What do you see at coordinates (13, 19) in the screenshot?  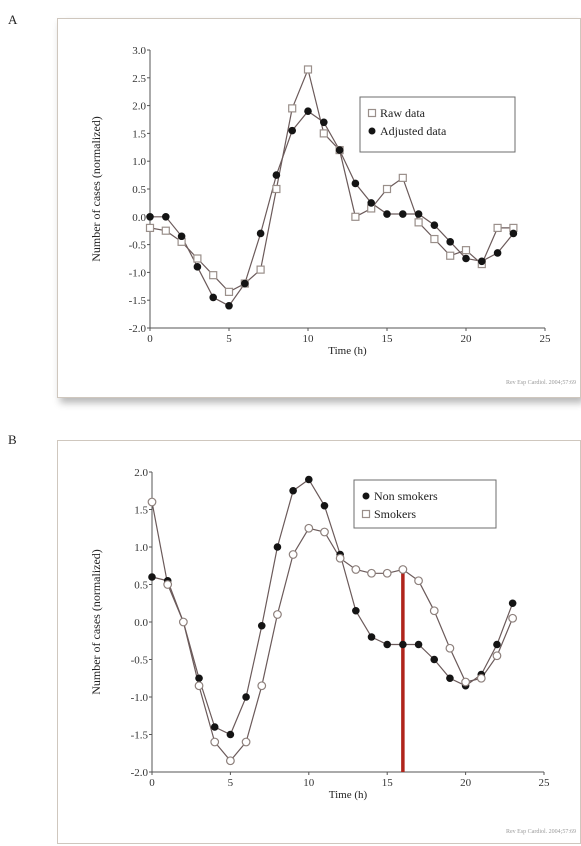 I see `panel-label-a: A` at bounding box center [13, 19].